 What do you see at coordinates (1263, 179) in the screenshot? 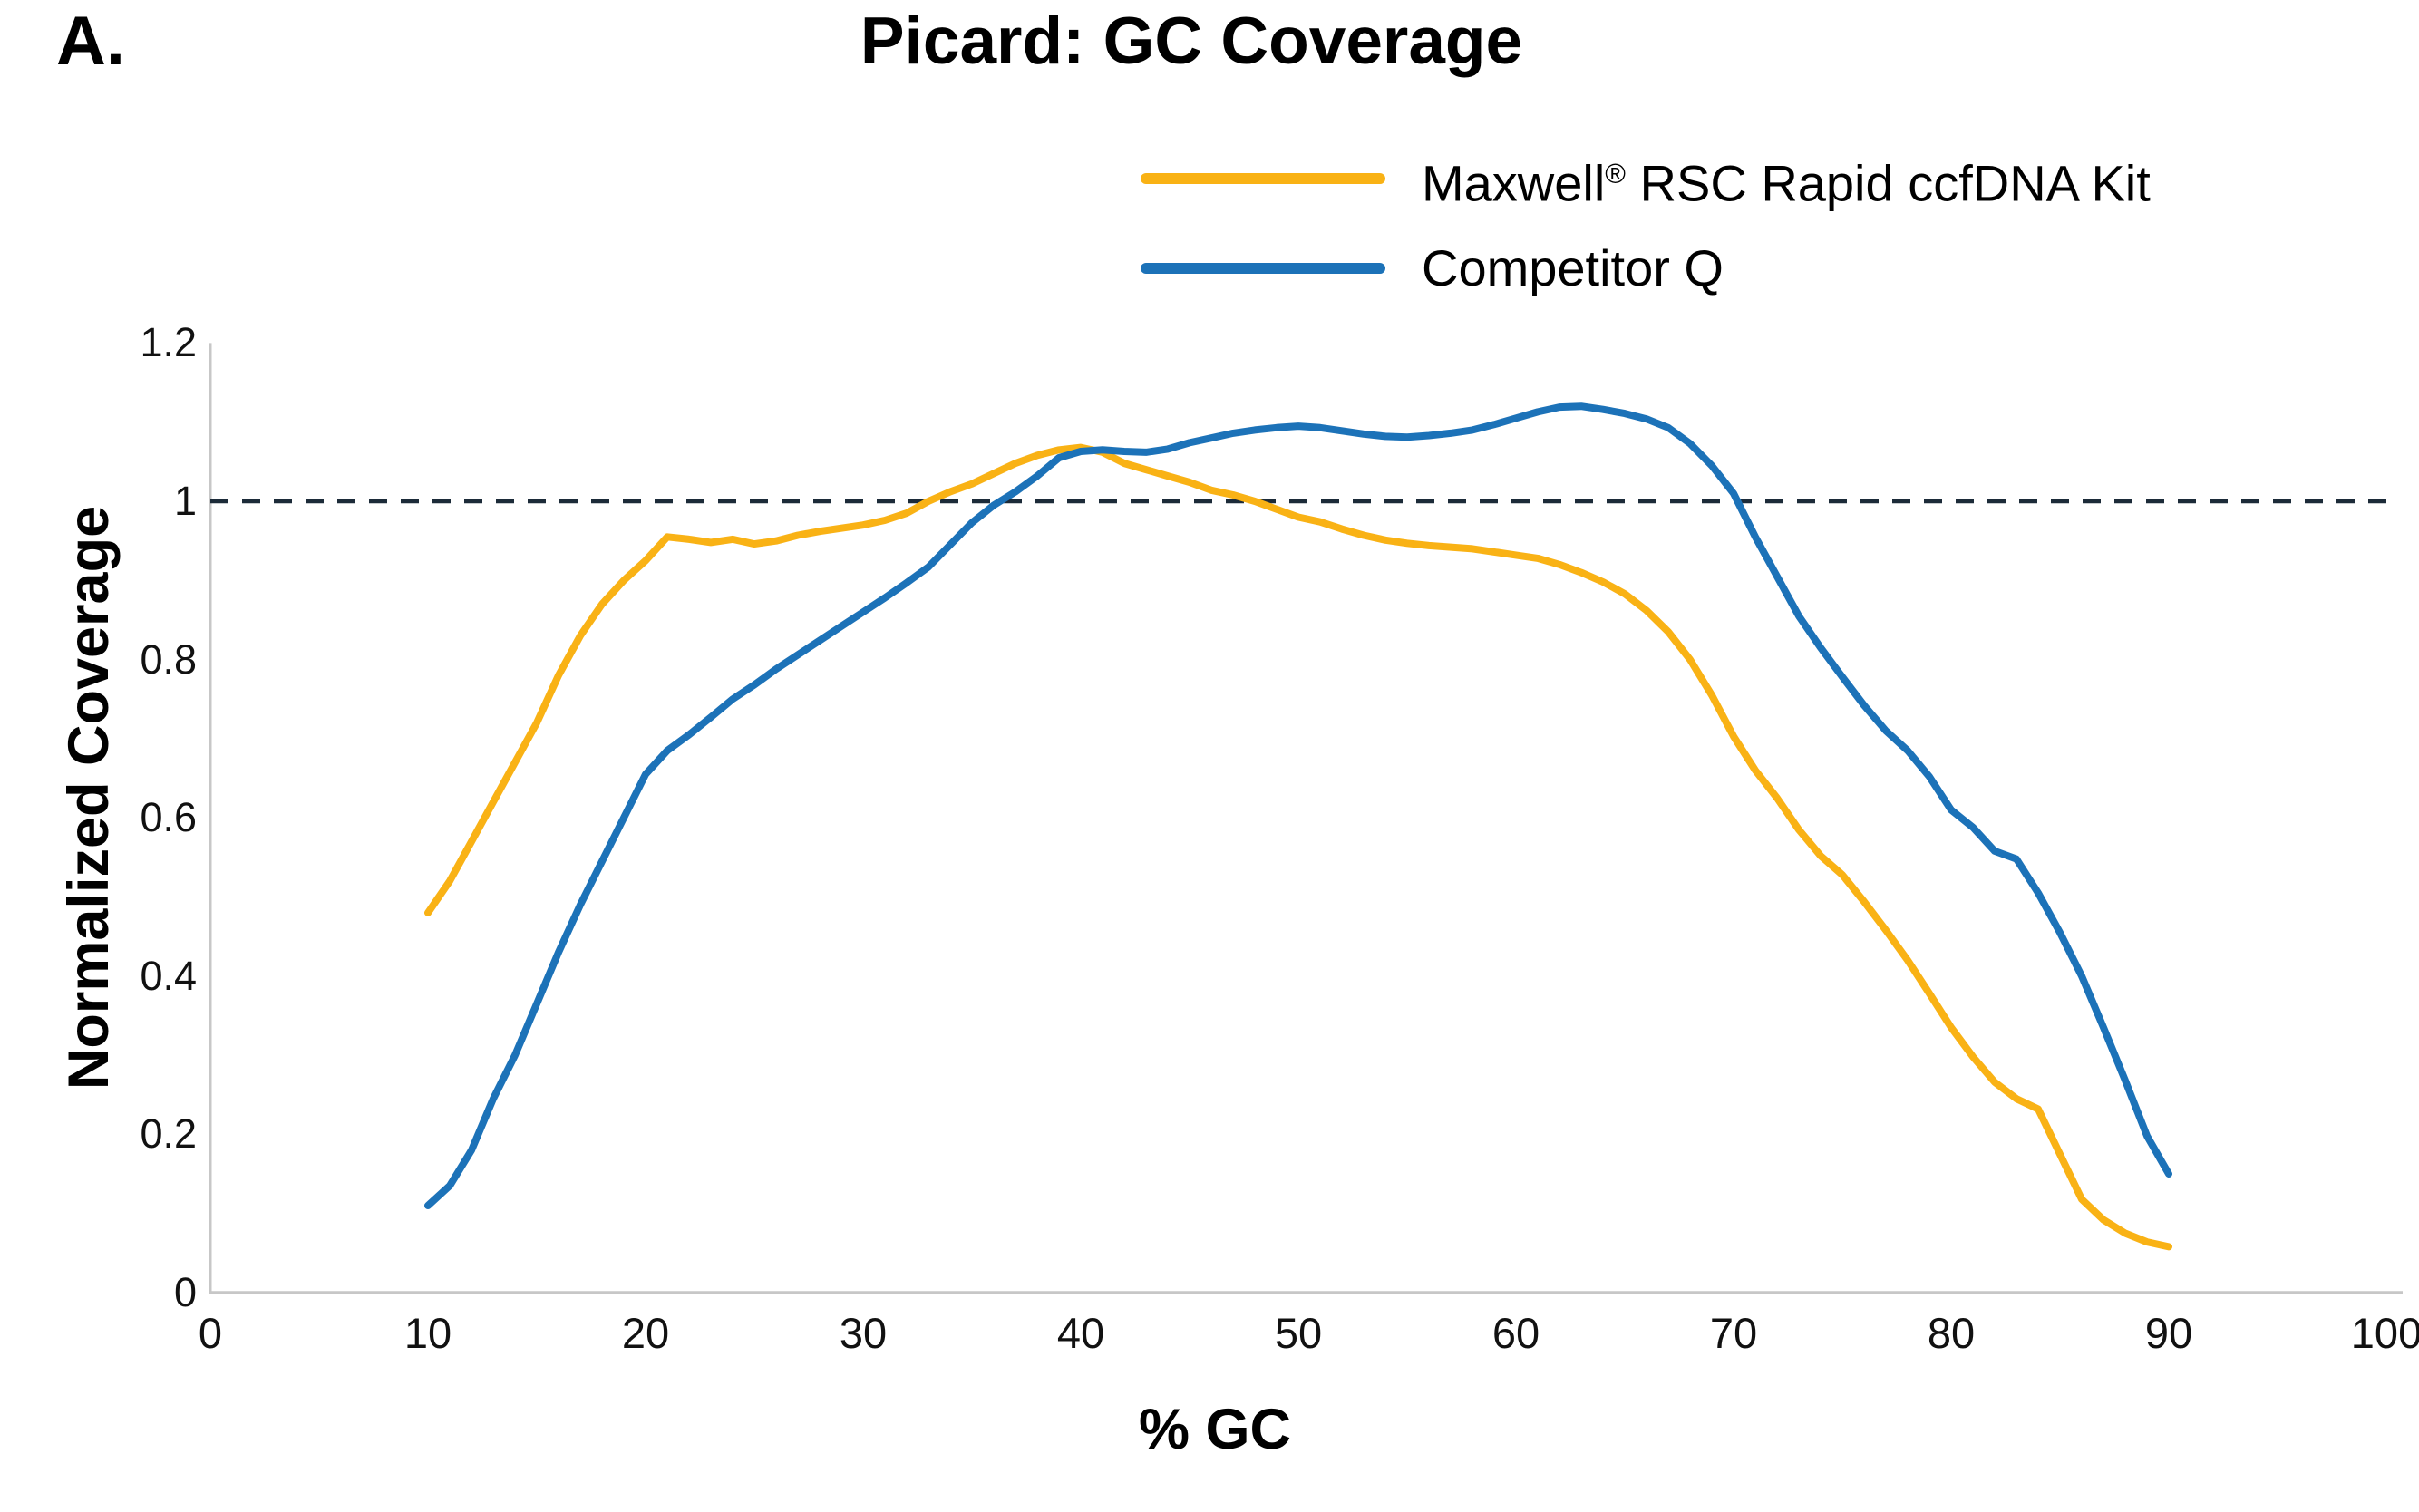
I see `maxwell-series-swatch` at bounding box center [1263, 179].